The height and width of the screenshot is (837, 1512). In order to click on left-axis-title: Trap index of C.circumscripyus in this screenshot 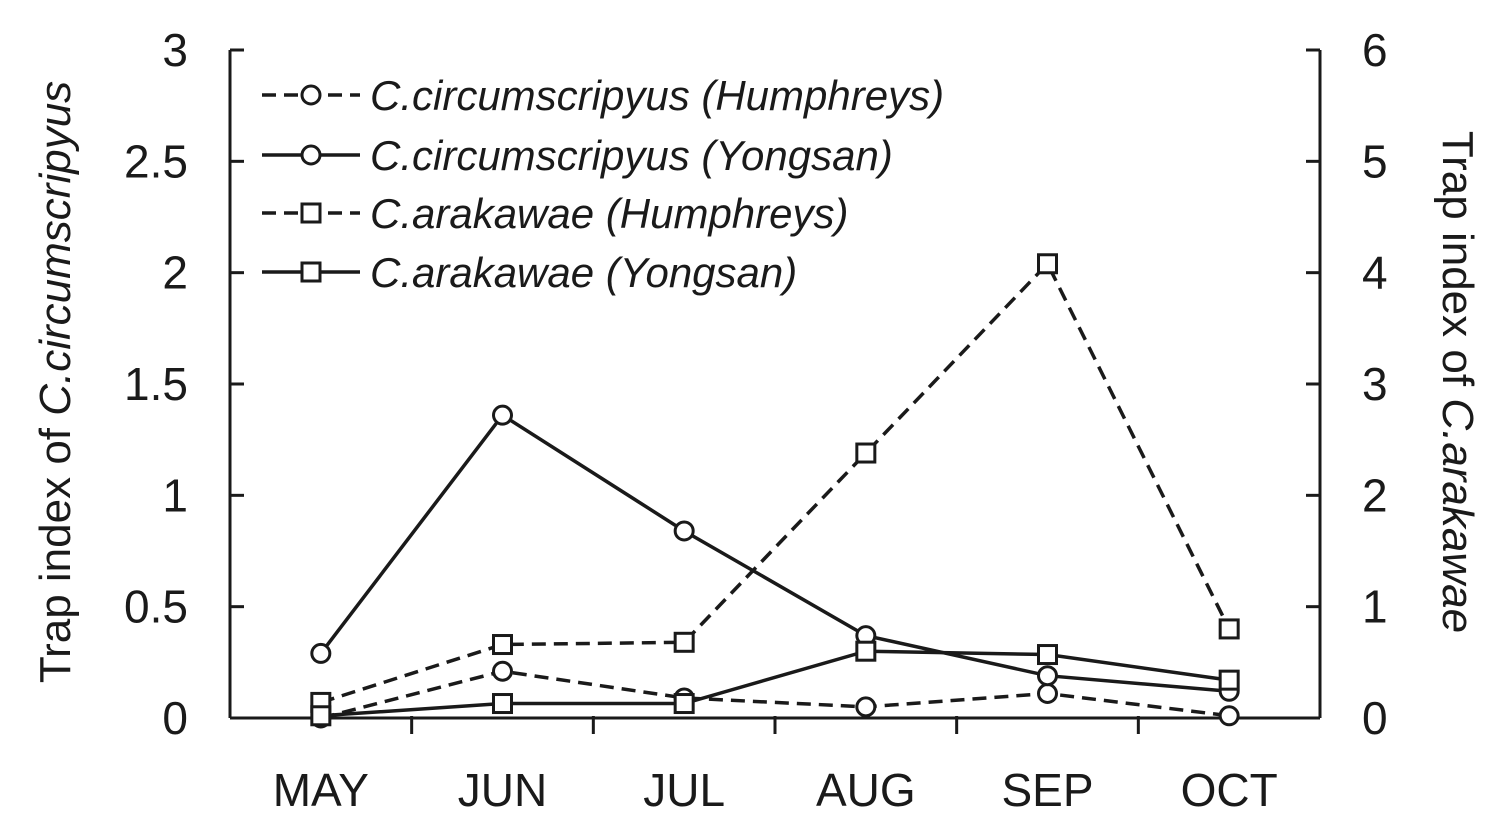, I will do `click(55, 382)`.